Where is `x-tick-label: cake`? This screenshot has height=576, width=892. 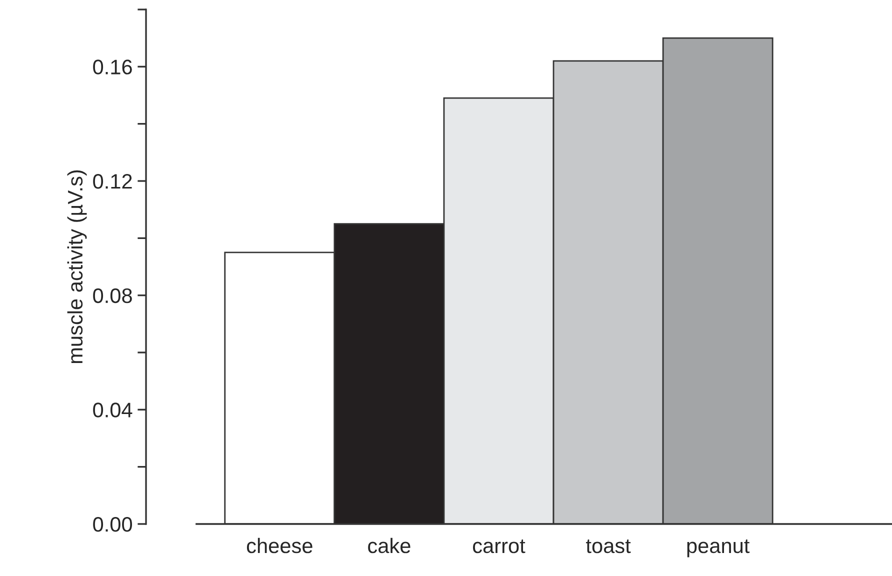
x-tick-label: cake is located at coordinates (389, 546).